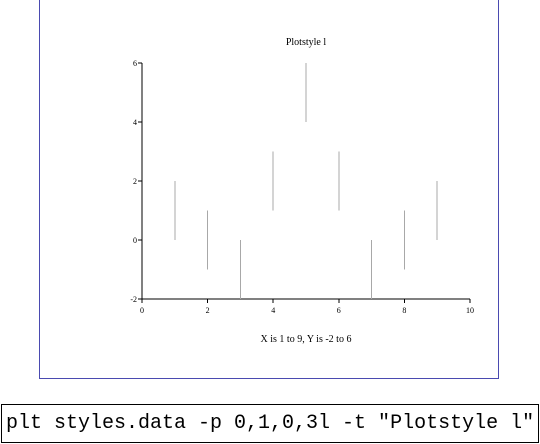  I want to click on y-tick-label: 0, so click(135, 240).